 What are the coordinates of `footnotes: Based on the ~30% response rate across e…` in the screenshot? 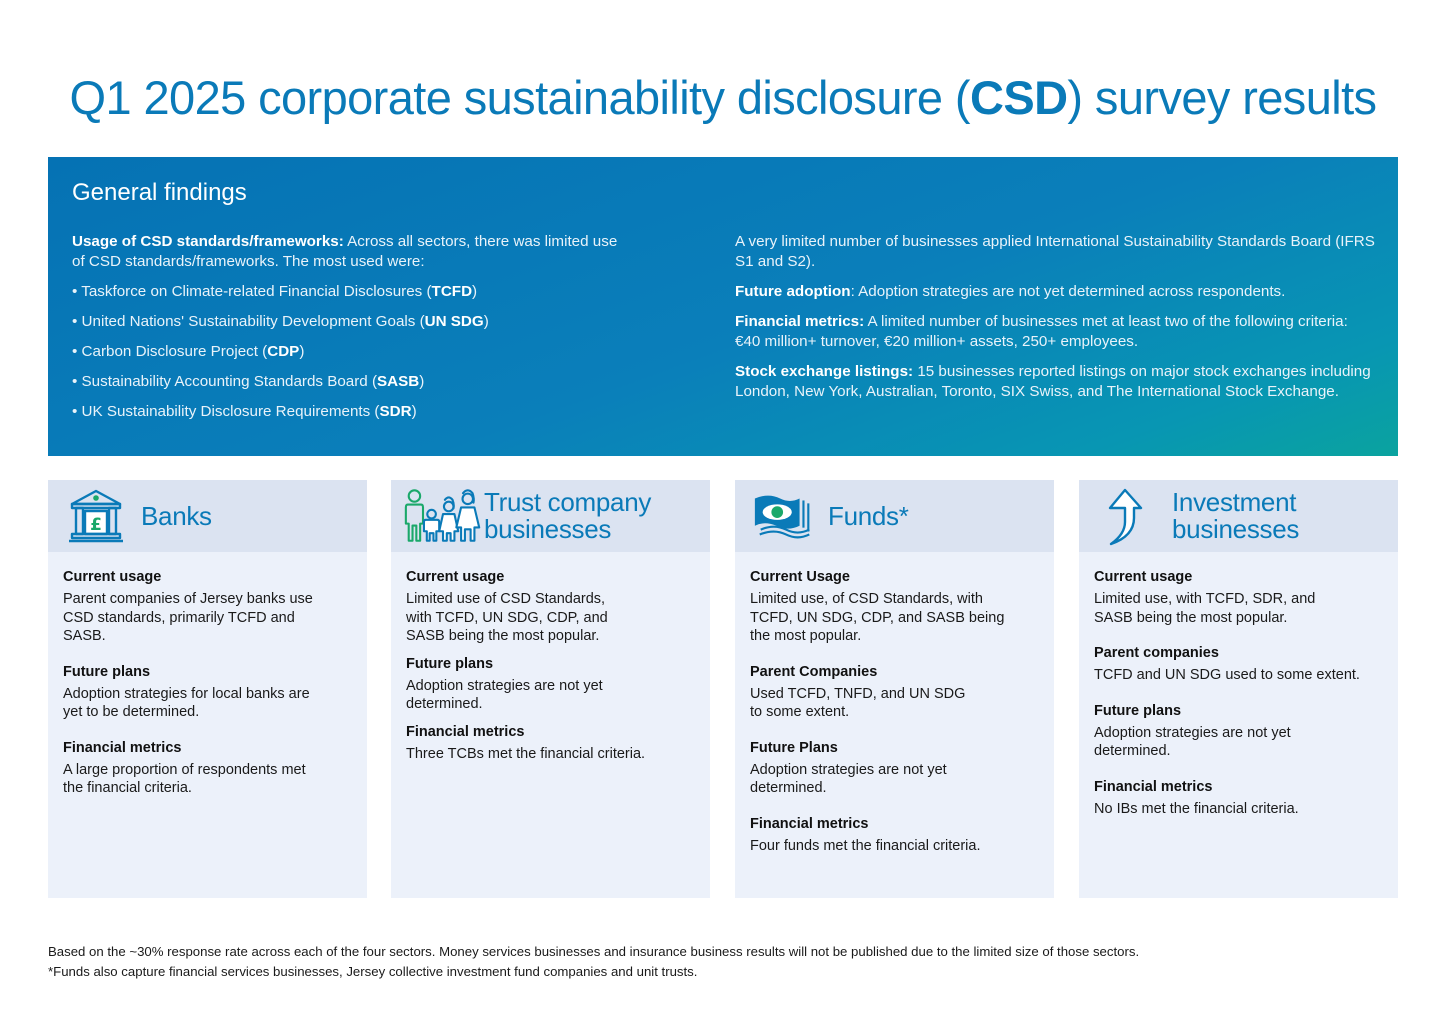 It's located at (728, 962).